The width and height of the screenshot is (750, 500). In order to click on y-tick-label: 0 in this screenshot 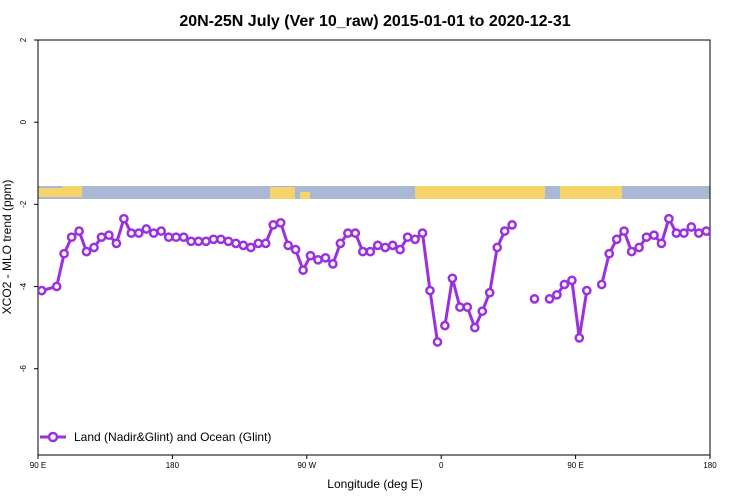, I will do `click(23, 121)`.